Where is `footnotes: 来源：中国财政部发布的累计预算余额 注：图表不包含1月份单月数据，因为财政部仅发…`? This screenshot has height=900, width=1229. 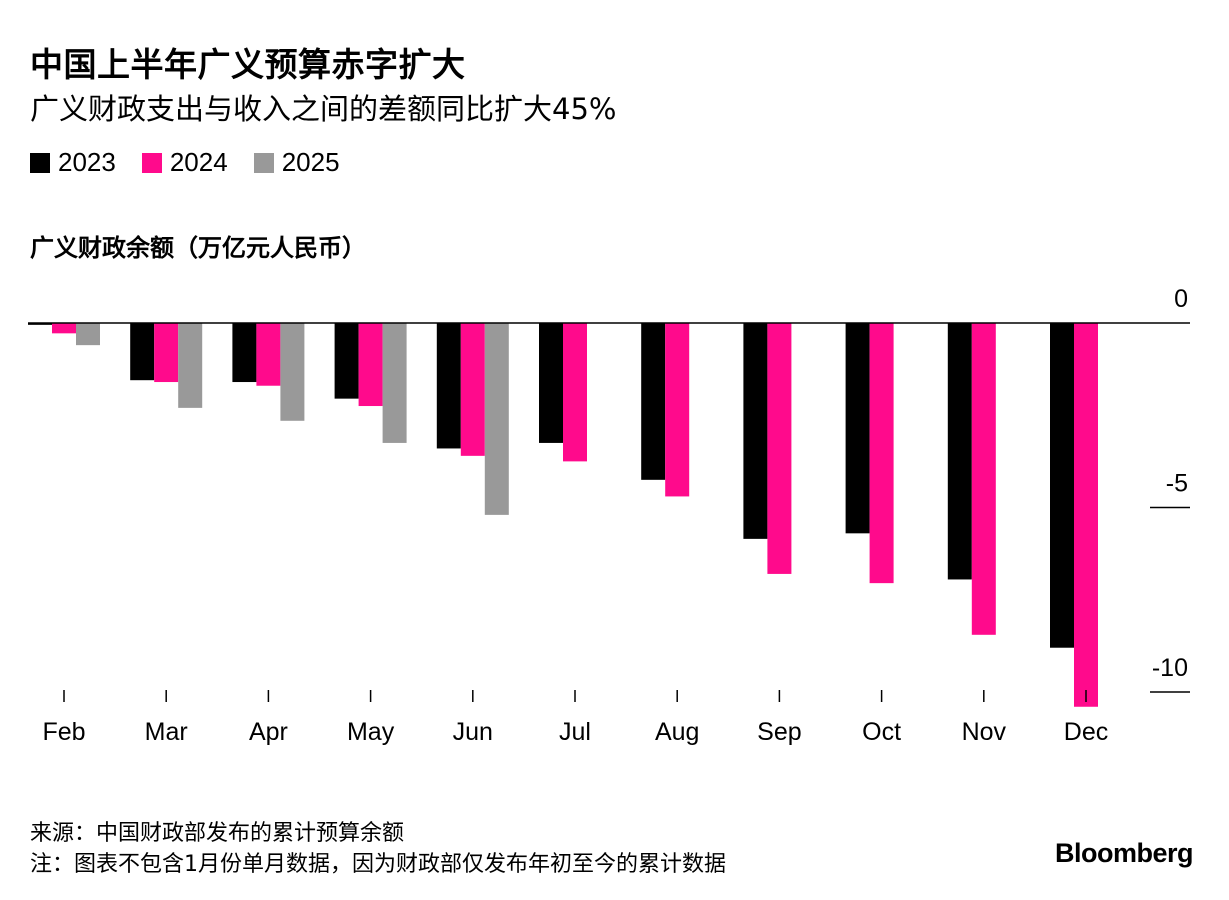
footnotes: 来源：中国财政部发布的累计预算余额 注：图表不包含1月份单月数据，因为财政部仅发… is located at coordinates (378, 849).